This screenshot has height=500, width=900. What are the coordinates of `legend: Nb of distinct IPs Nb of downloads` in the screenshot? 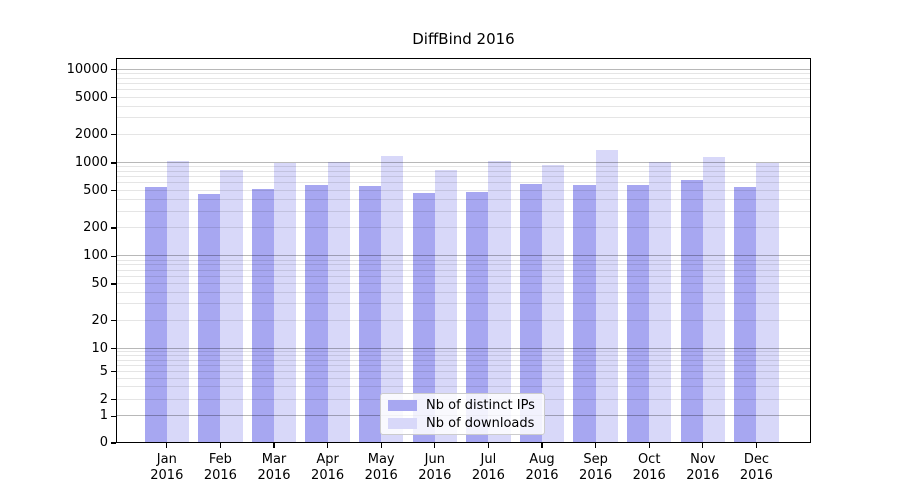 It's located at (462, 414).